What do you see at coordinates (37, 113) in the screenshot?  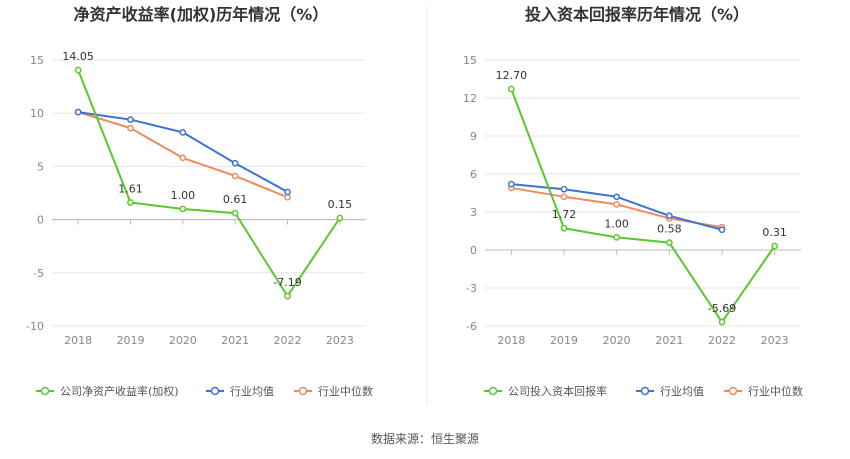 I see `y-tick-label: 10` at bounding box center [37, 113].